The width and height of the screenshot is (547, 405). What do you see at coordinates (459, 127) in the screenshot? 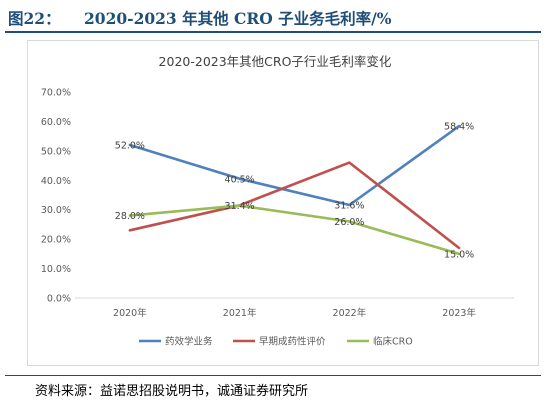
I see `data-label: 58.4%` at bounding box center [459, 127].